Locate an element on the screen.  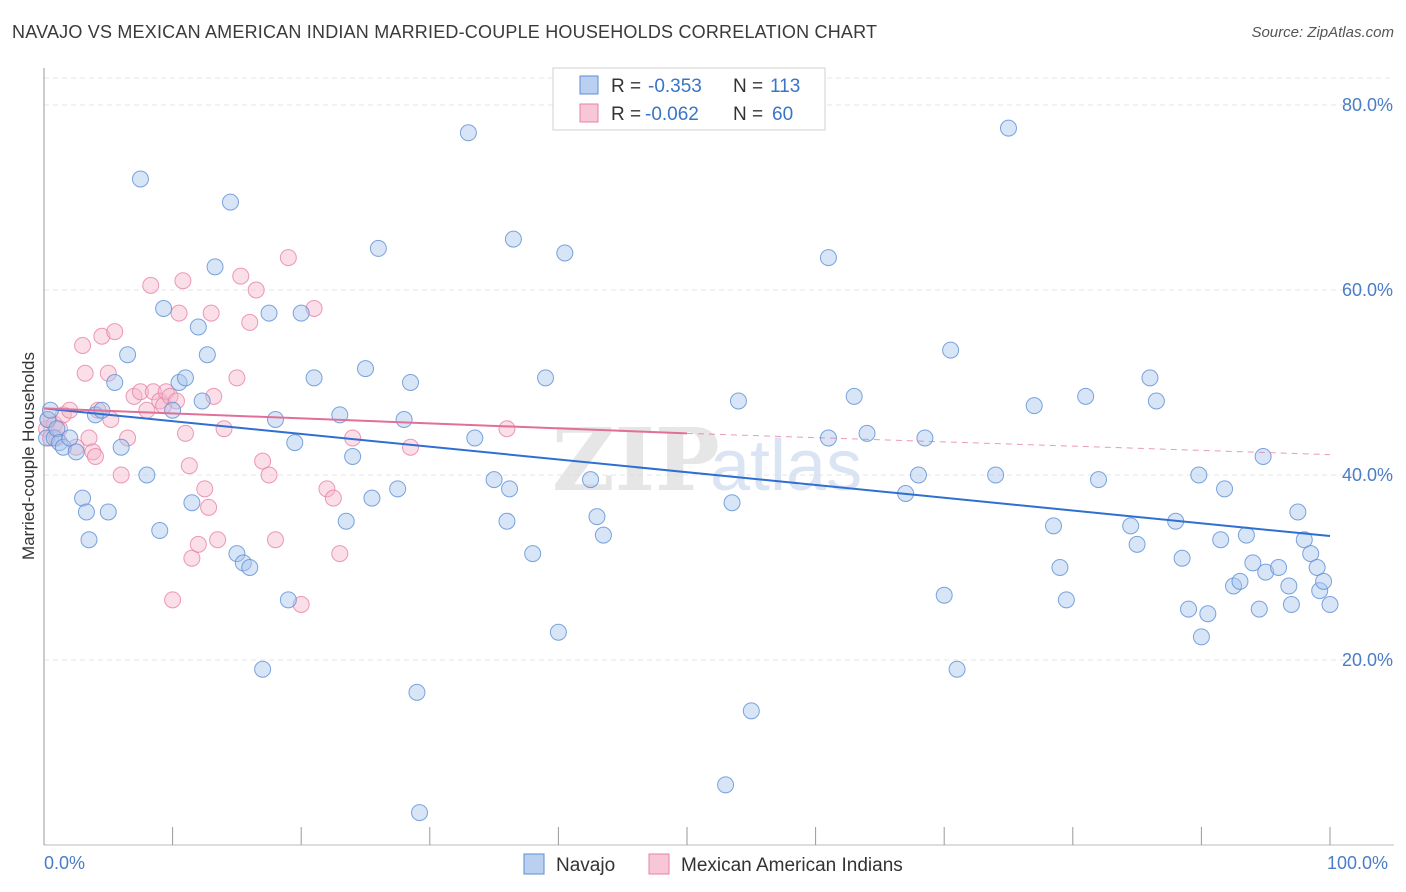
y-tick-label: 60.0% is located at coordinates (1367, 290).